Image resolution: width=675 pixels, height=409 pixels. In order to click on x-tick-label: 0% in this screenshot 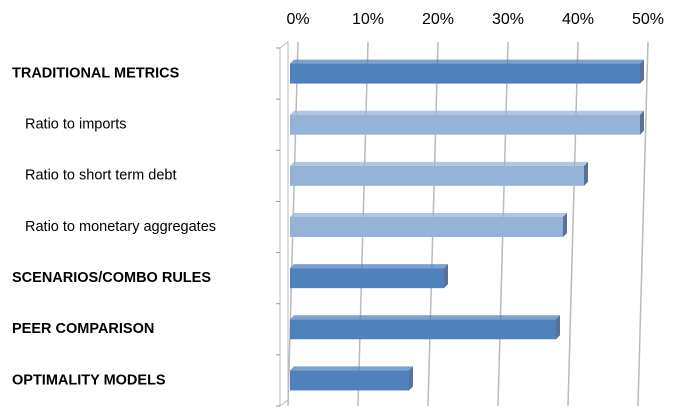, I will do `click(297, 19)`.